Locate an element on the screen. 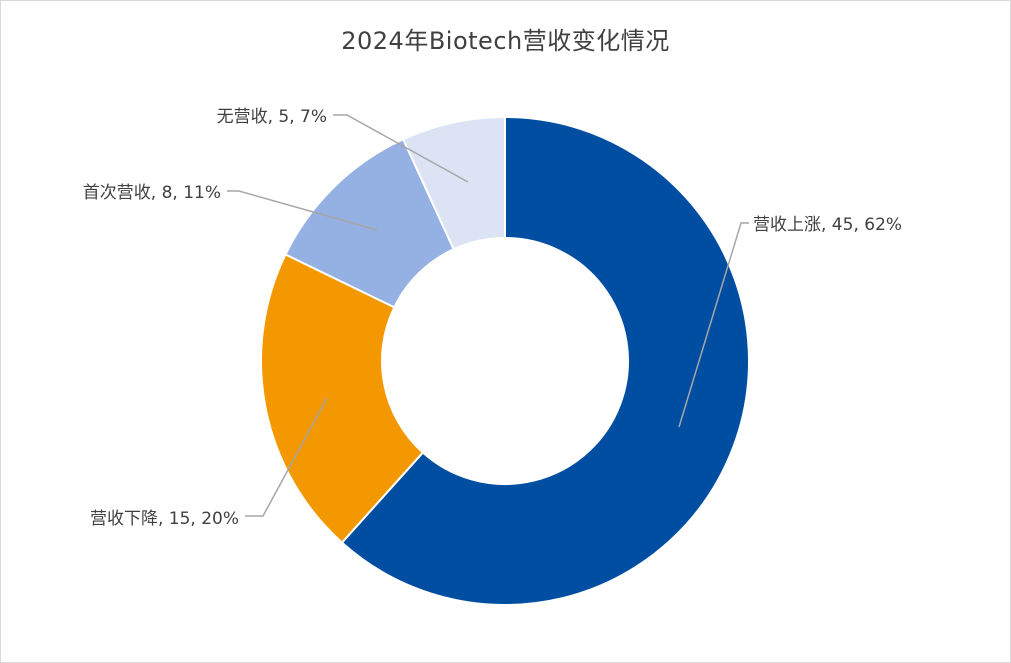  data-label-3: 首次营收, 8, 11% is located at coordinates (152, 193).